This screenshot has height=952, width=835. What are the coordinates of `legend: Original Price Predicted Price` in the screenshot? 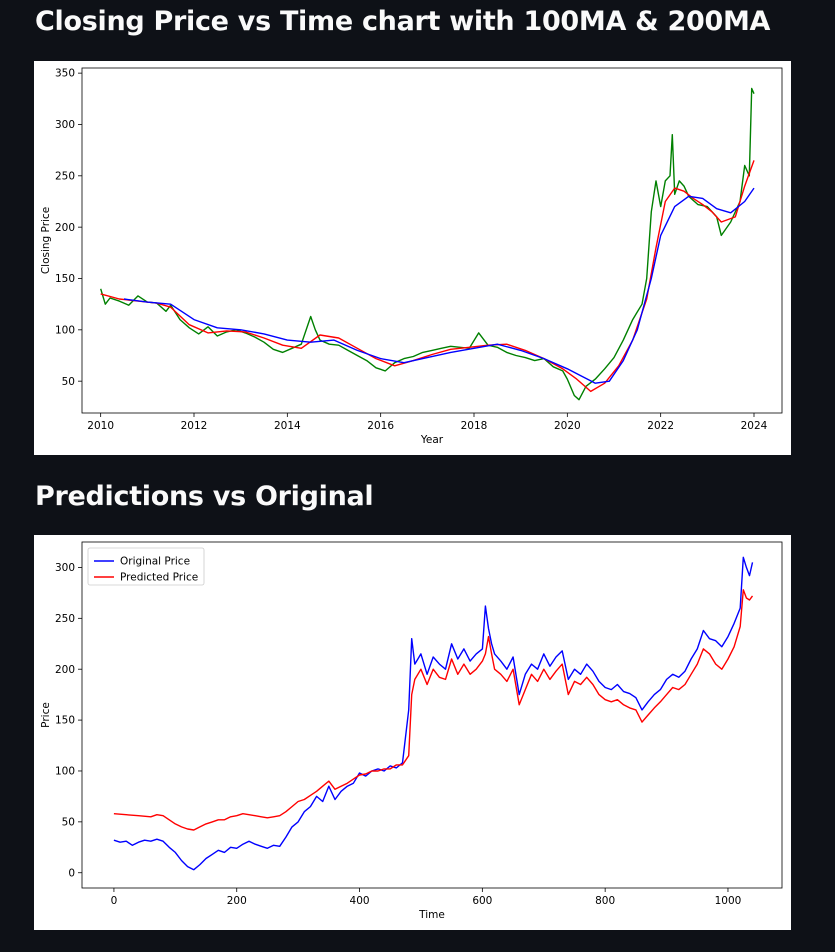 It's located at (146, 566).